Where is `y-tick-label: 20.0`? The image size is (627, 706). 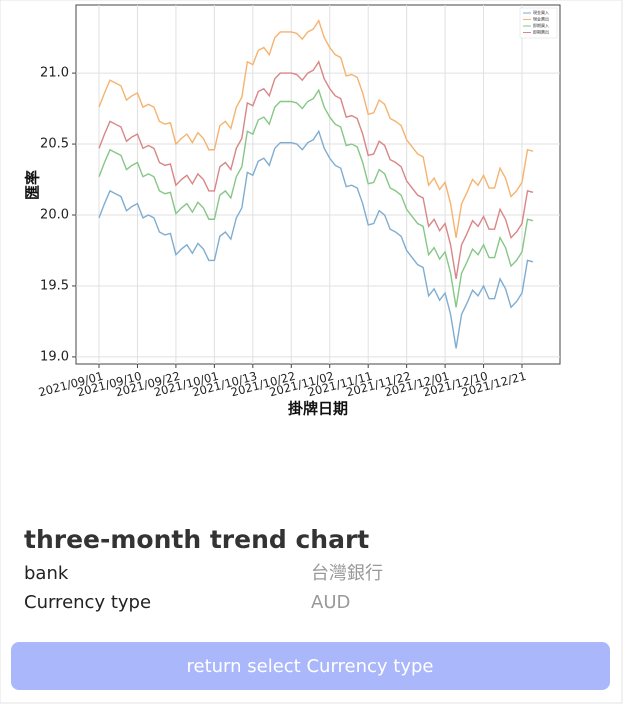
y-tick-label: 20.0 is located at coordinates (54, 215).